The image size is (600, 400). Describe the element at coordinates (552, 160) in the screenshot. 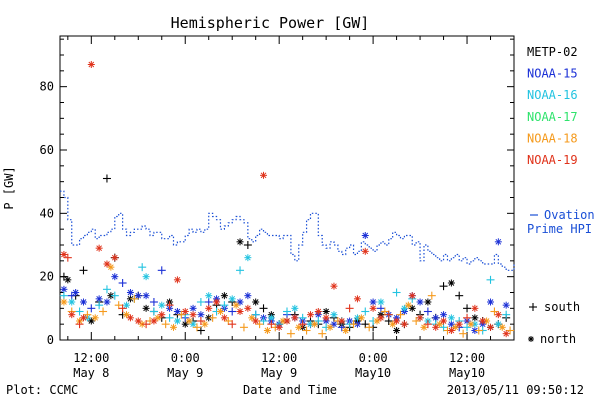

I see `legend-entry: NOAA-19` at that location.